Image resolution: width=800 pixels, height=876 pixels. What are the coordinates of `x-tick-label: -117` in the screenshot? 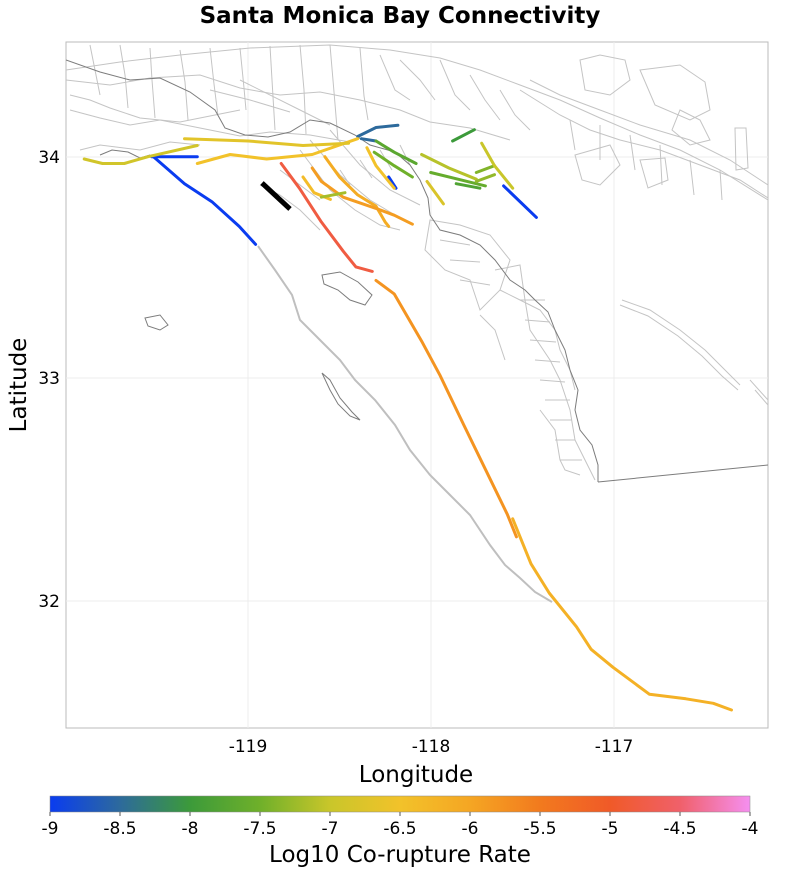 It's located at (614, 747).